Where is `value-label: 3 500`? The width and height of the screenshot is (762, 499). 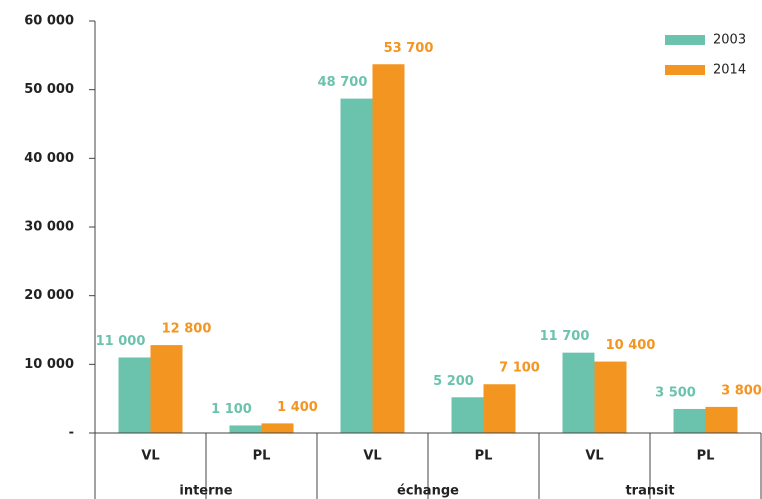 value-label: 3 500 is located at coordinates (675, 392).